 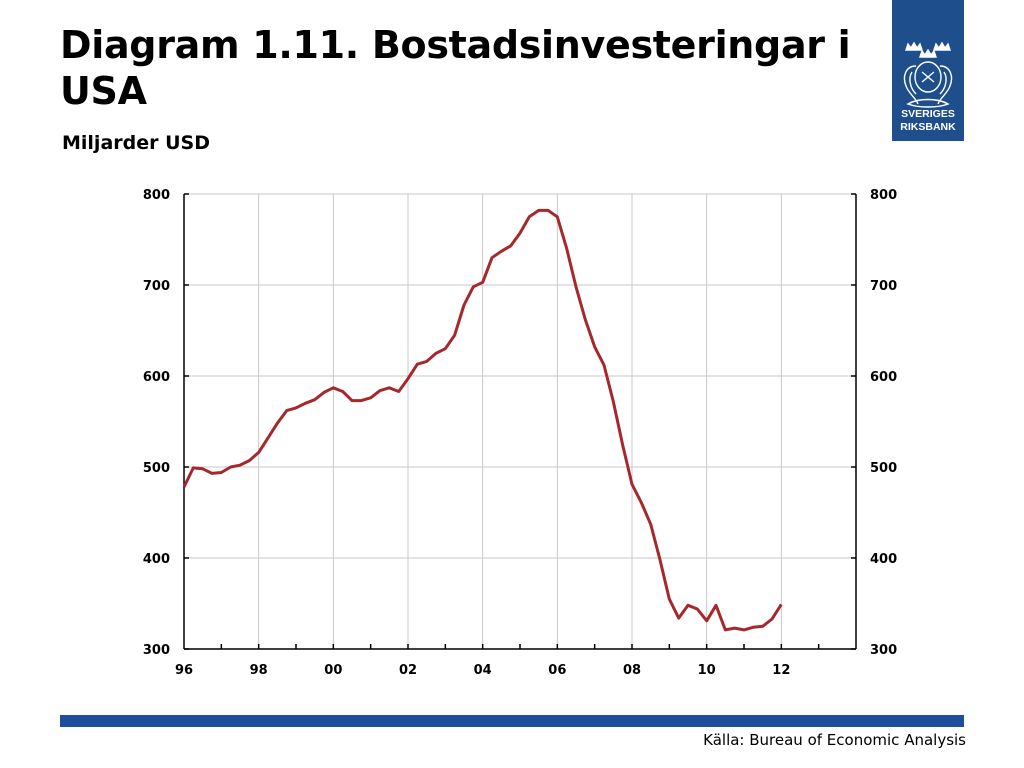 I want to click on x-tick-label: 04, so click(x=483, y=670).